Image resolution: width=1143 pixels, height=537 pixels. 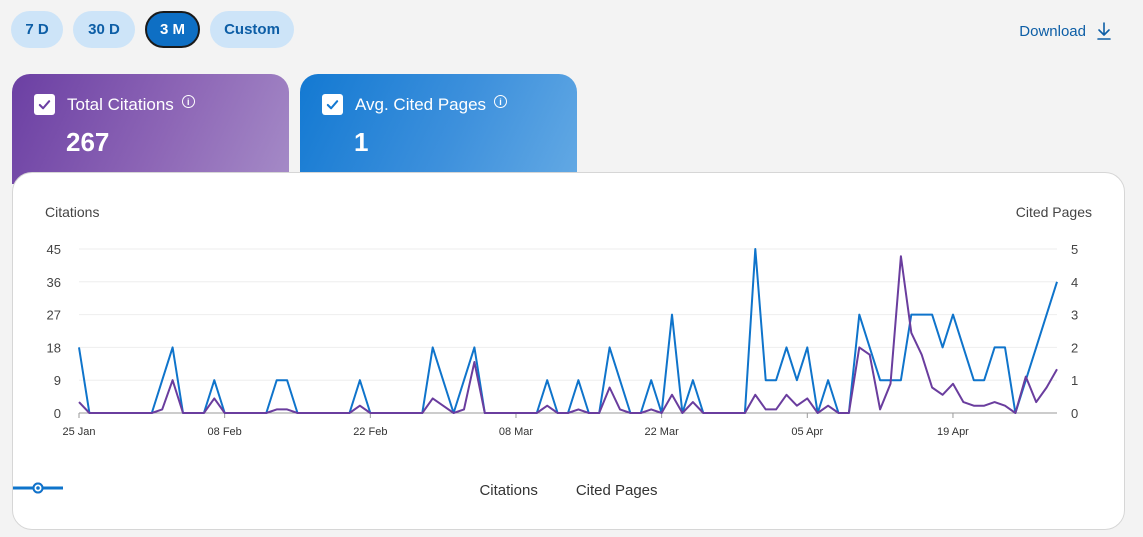 I want to click on x-tick-label: 19 Apr, so click(x=953, y=432).